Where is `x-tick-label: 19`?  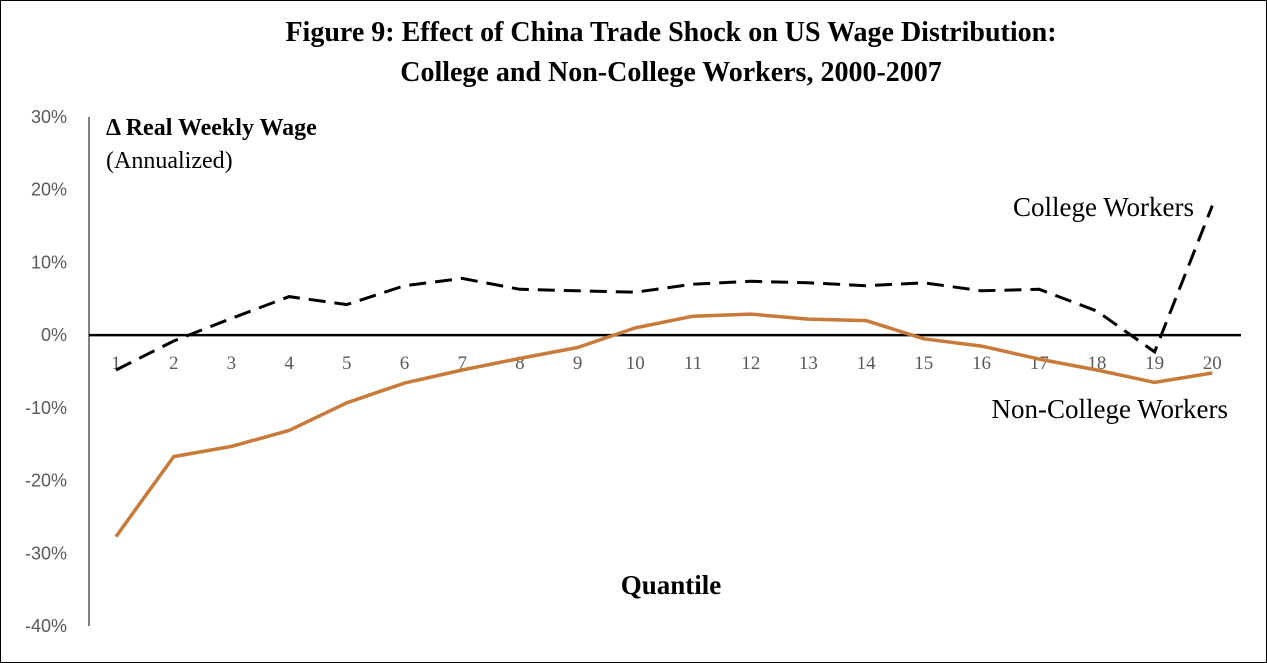
x-tick-label: 19 is located at coordinates (1154, 363).